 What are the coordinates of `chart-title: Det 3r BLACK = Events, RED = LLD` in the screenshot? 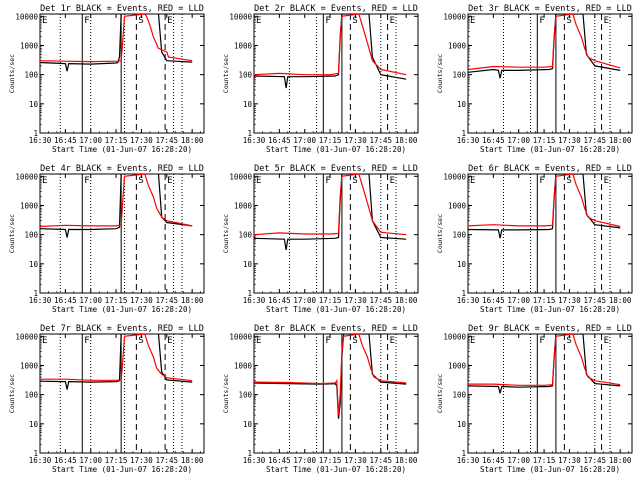 It's located at (550, 9).